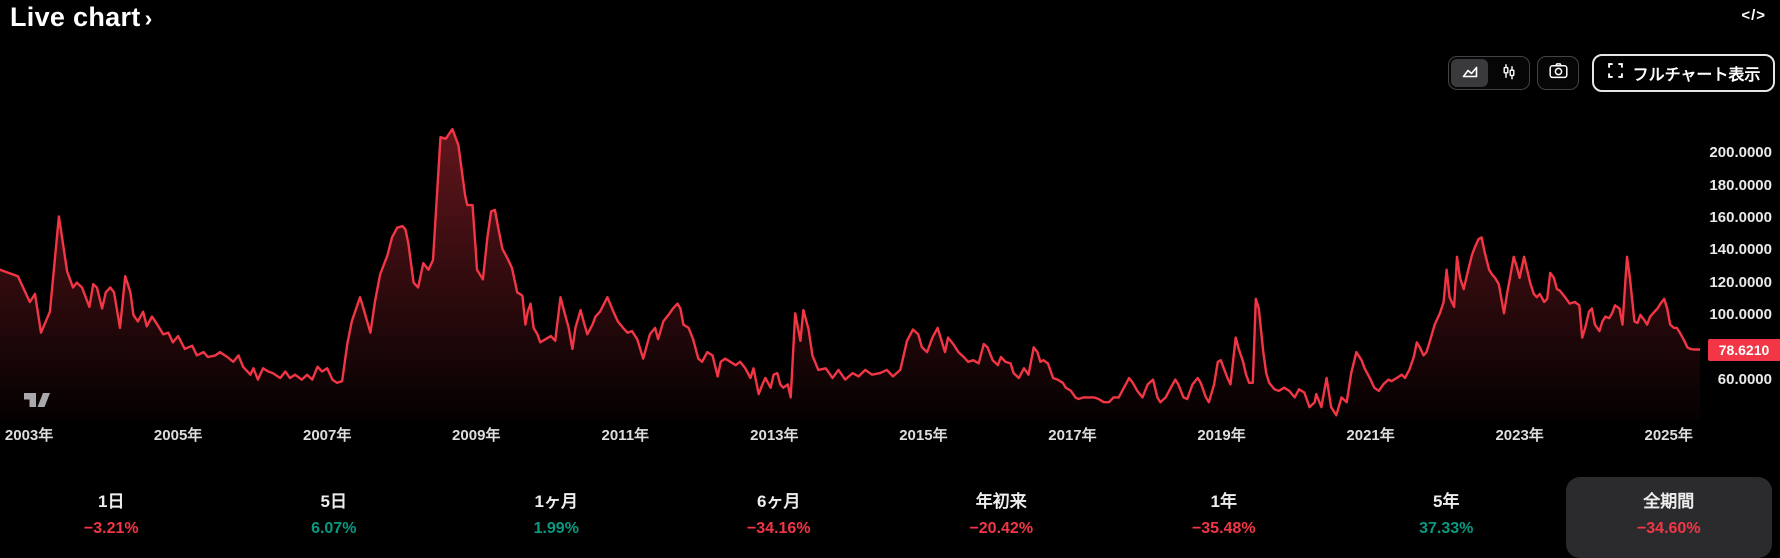  I want to click on x-axis-label: 2017年, so click(1072, 435).